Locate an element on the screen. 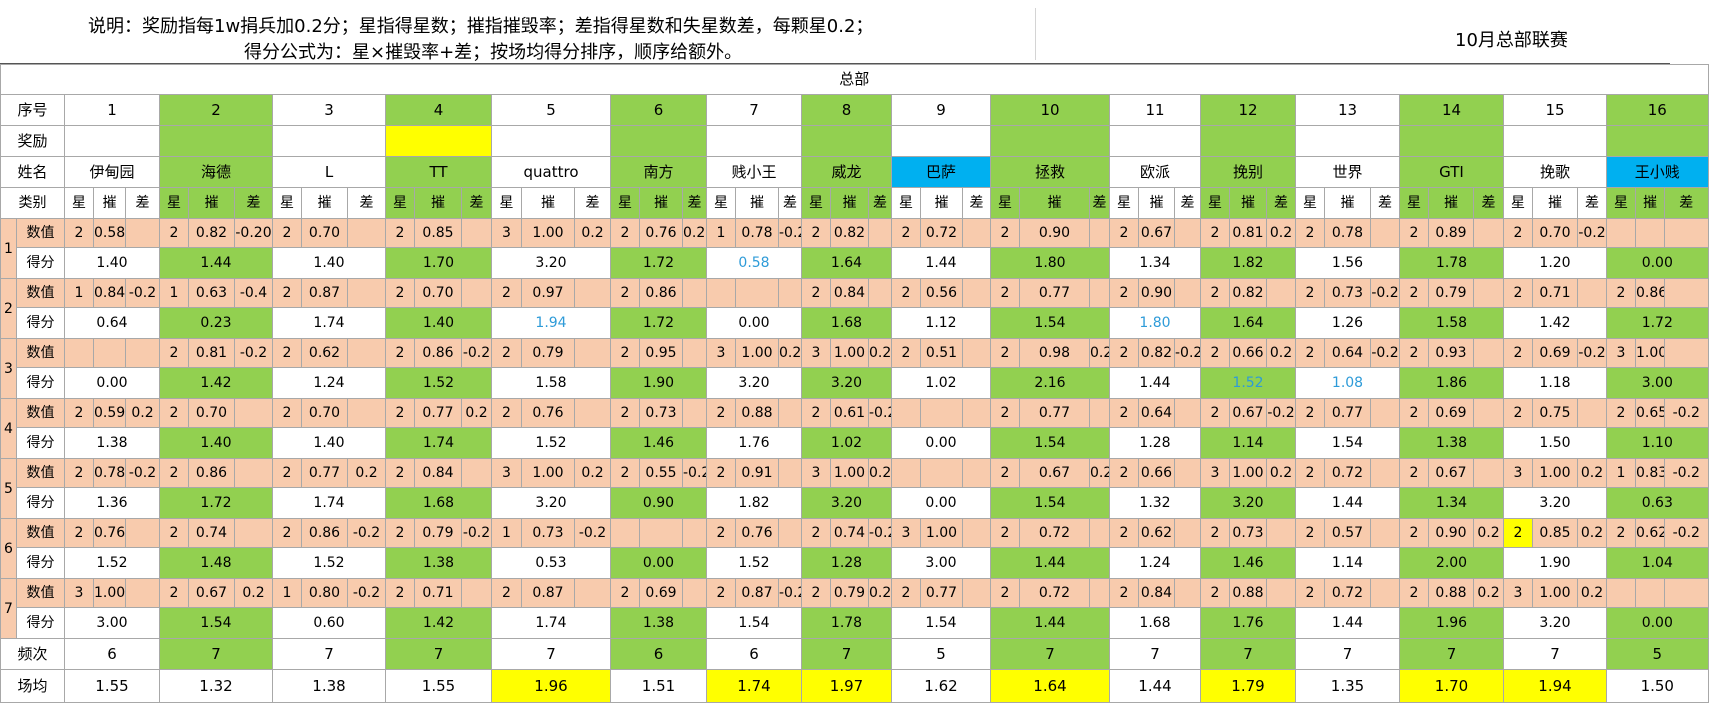  player-index: 15 is located at coordinates (1555, 110).